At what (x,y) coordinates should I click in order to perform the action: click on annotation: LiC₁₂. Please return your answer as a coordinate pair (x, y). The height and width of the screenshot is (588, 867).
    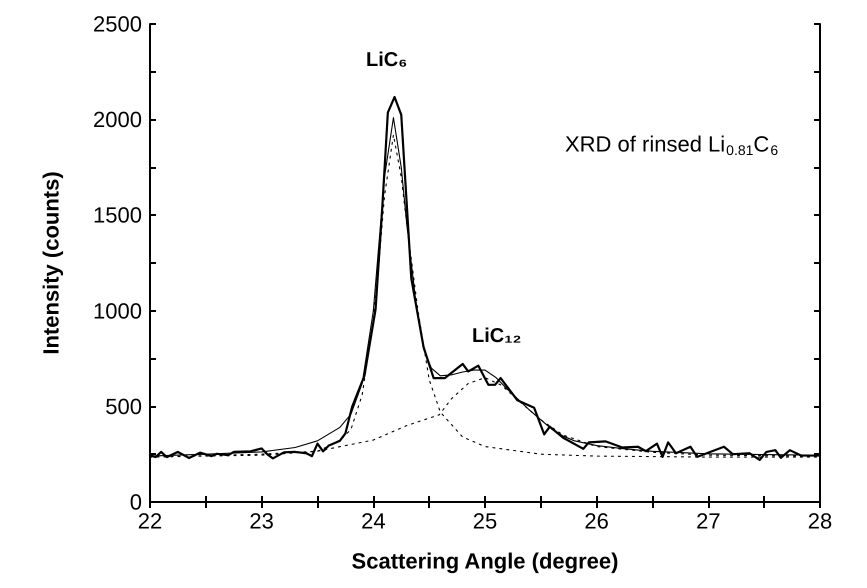
    Looking at the image, I should click on (497, 336).